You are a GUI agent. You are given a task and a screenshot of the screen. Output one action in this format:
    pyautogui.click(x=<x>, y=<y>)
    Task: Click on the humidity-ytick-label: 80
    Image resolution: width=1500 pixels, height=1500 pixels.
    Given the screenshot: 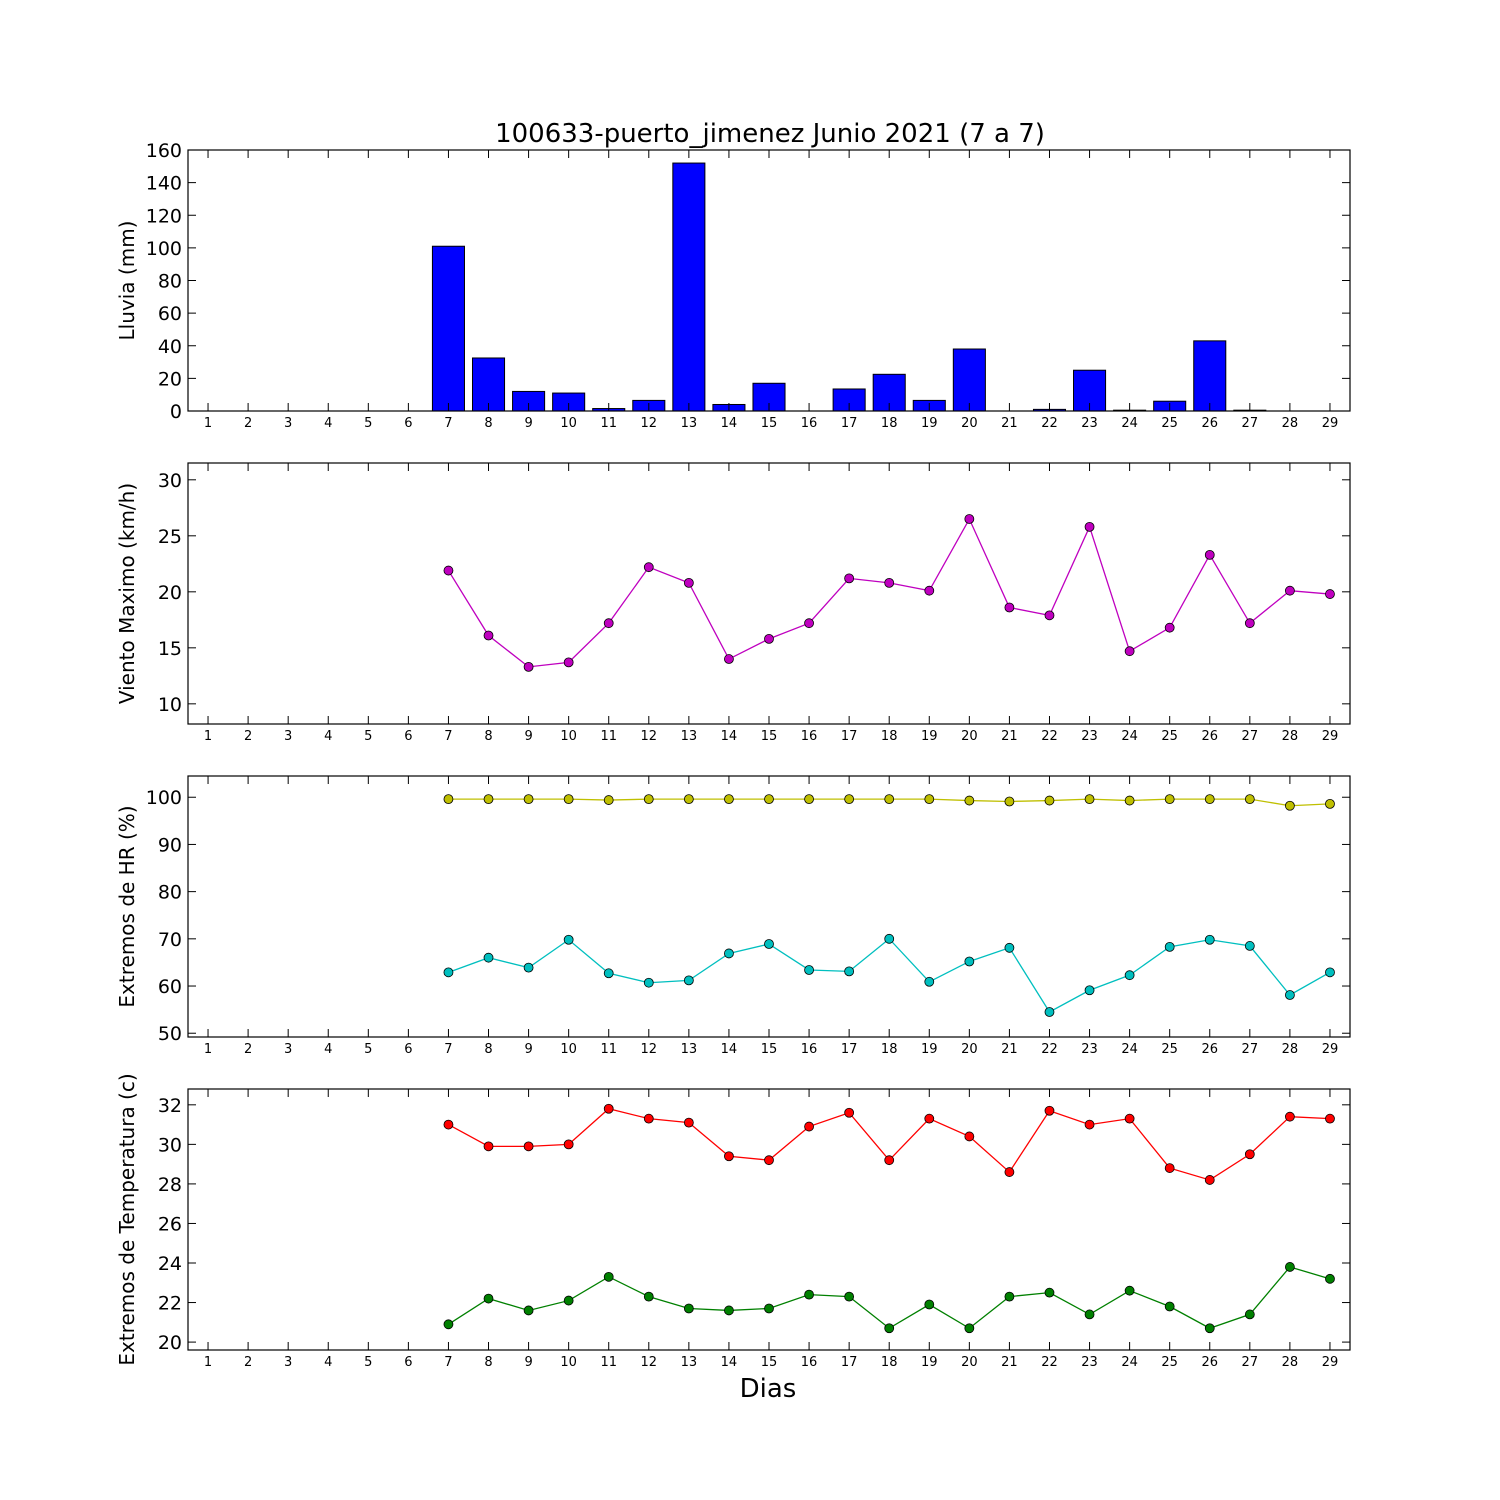 What is the action you would take?
    pyautogui.click(x=170, y=893)
    